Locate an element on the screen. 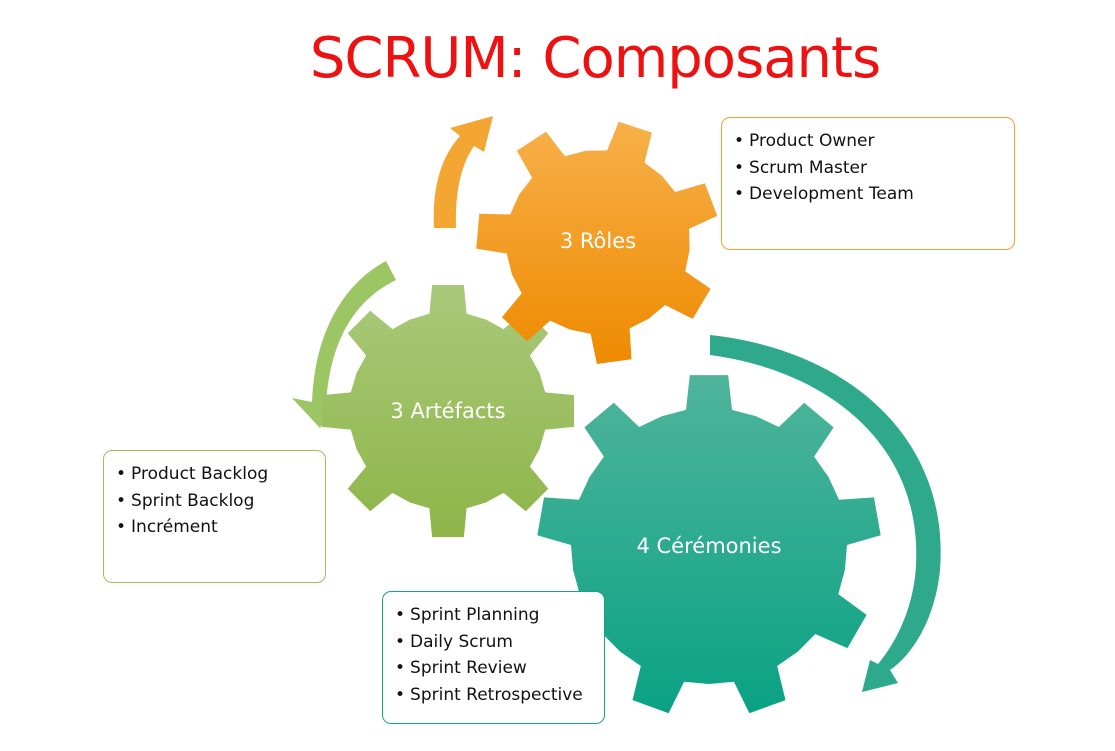 The image size is (1115, 751). list-item: Development Team is located at coordinates (869, 194).